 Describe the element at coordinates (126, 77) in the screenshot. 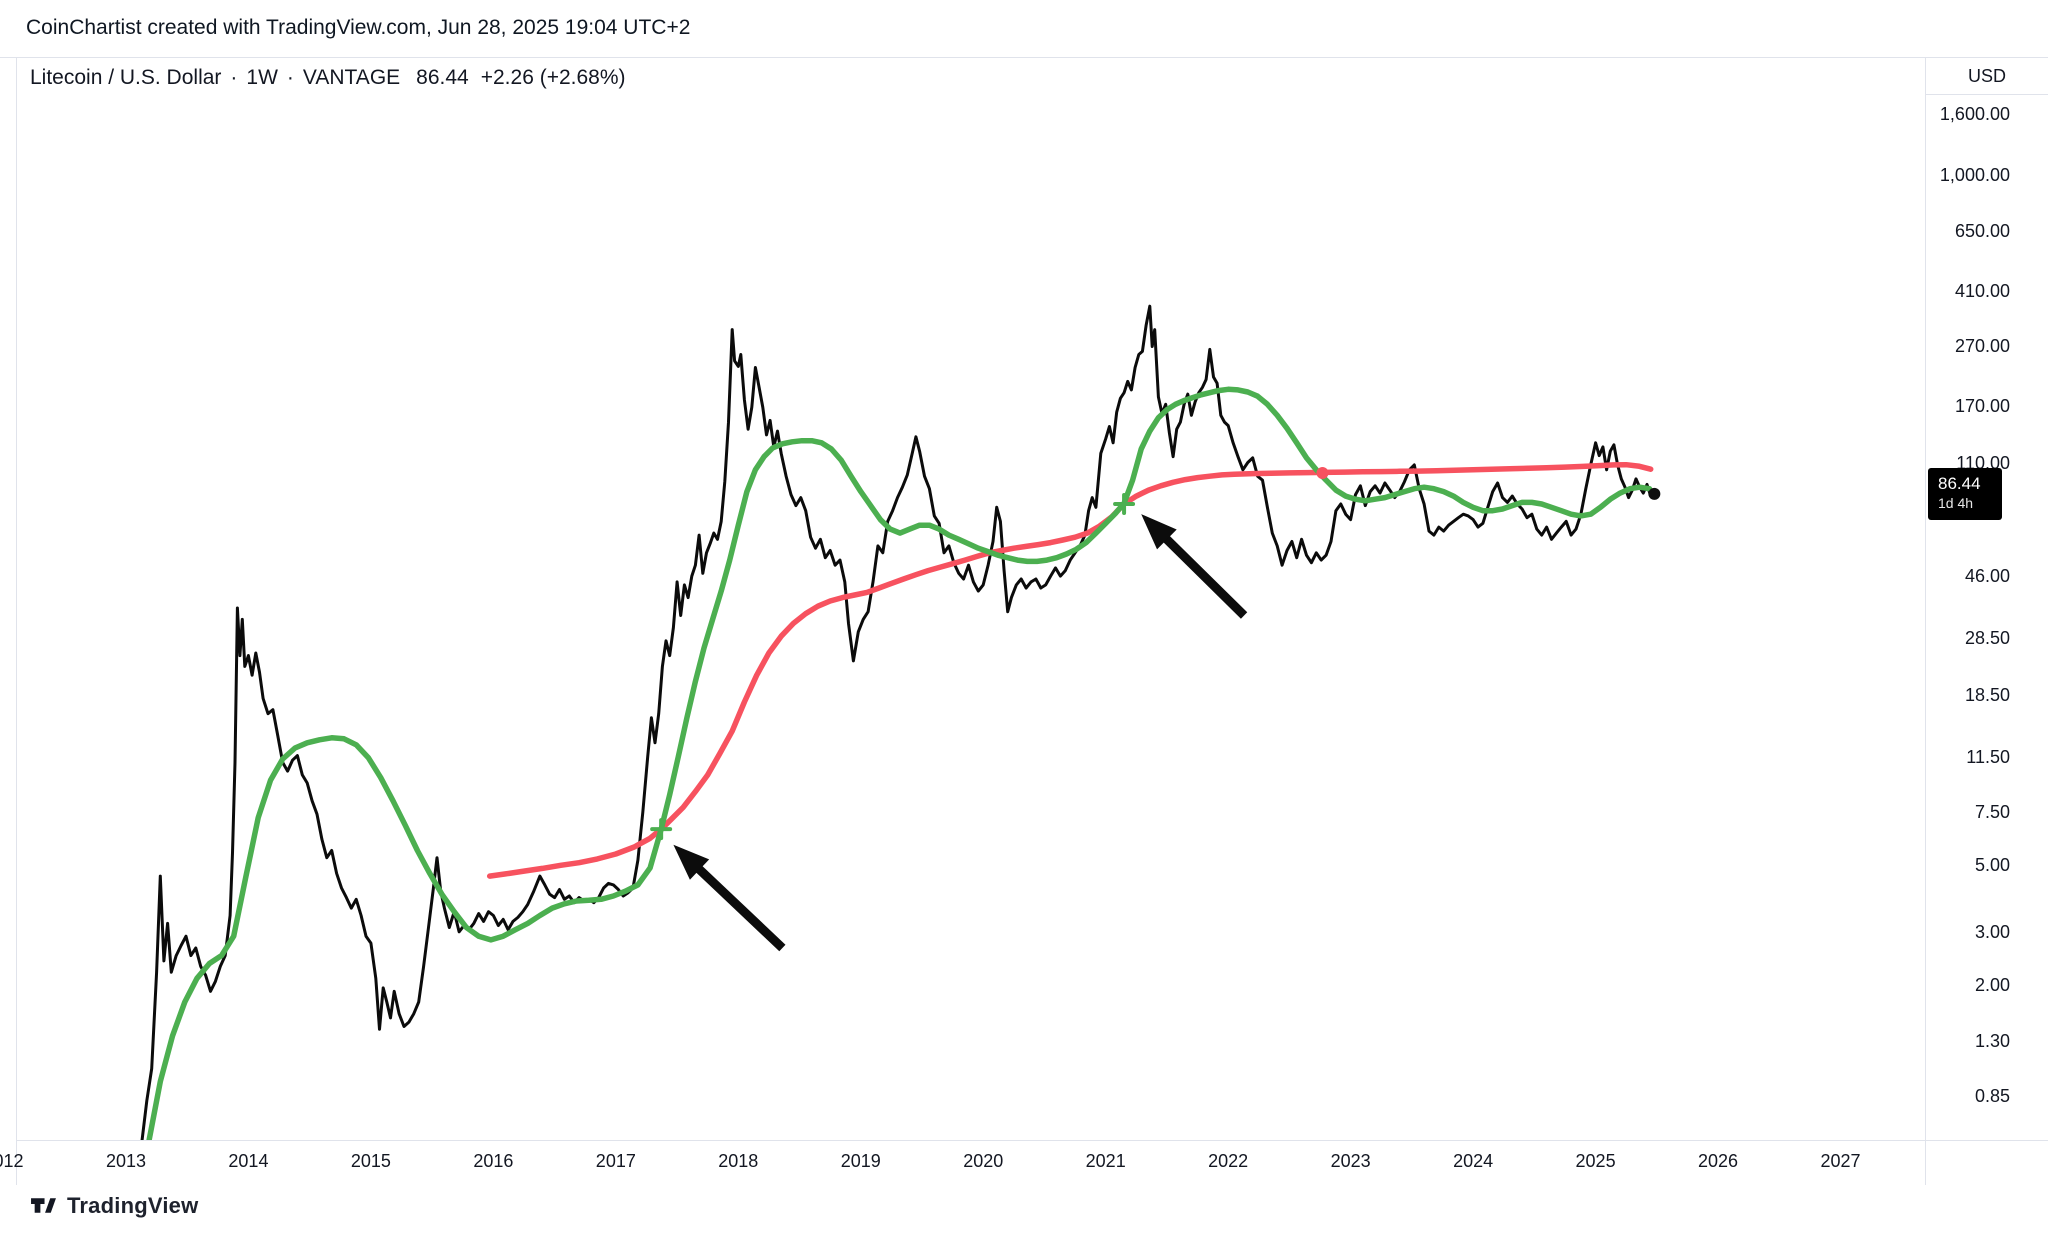

I see `symbol-name: Litecoin / U.S. Dollar` at that location.